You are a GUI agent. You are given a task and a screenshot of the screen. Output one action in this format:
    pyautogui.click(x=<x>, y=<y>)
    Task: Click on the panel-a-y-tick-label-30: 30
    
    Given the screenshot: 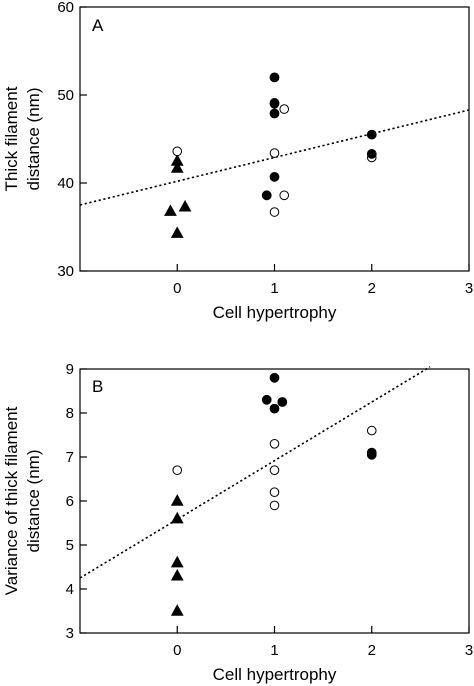 What is the action you would take?
    pyautogui.click(x=65, y=271)
    